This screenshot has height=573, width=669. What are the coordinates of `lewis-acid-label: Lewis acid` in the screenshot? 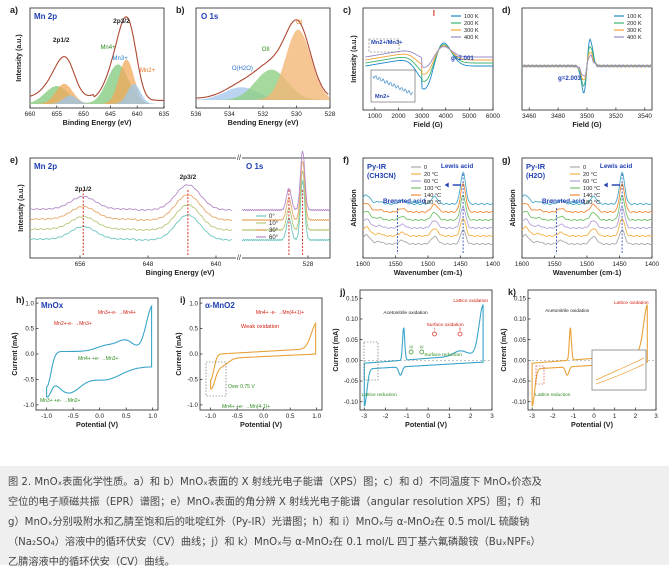 It's located at (616, 166).